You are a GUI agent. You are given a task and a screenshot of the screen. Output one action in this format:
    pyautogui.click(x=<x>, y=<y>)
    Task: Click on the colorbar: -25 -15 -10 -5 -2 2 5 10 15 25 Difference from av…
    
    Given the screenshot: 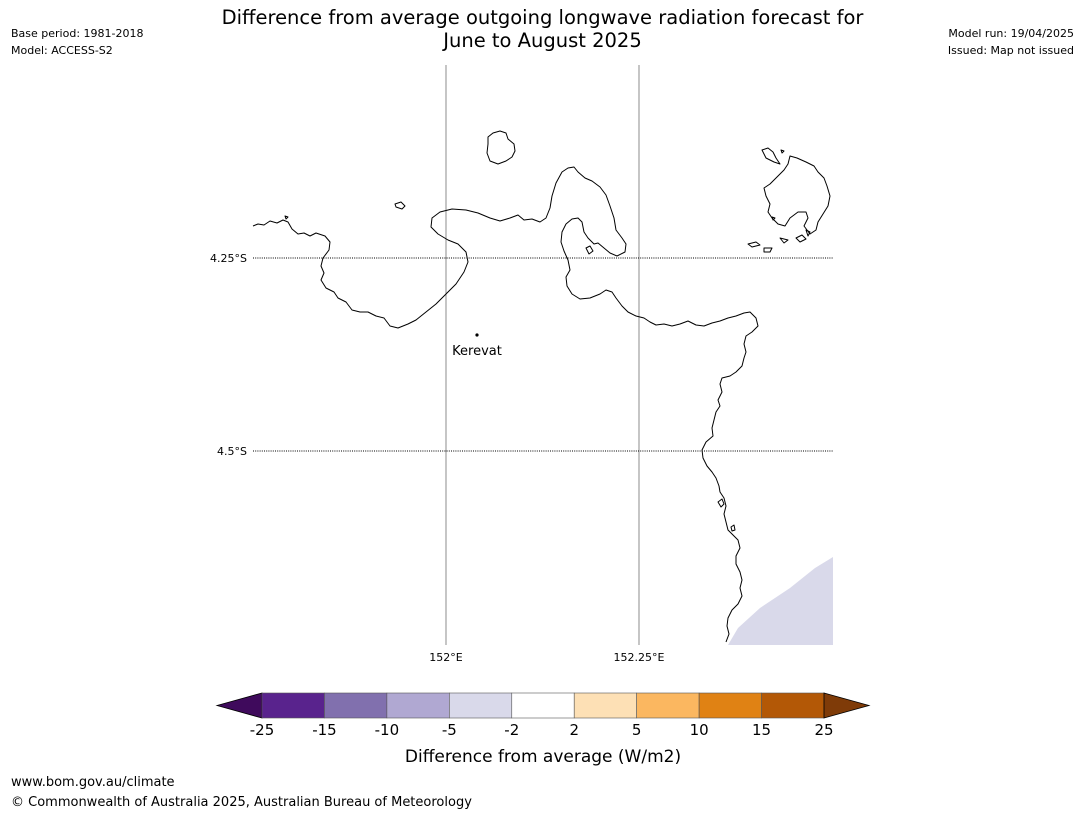 What is the action you would take?
    pyautogui.click(x=543, y=729)
    